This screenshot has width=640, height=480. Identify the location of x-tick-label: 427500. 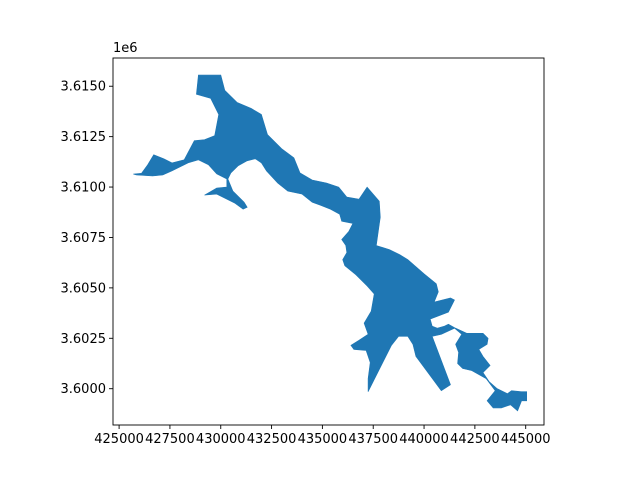
(170, 439).